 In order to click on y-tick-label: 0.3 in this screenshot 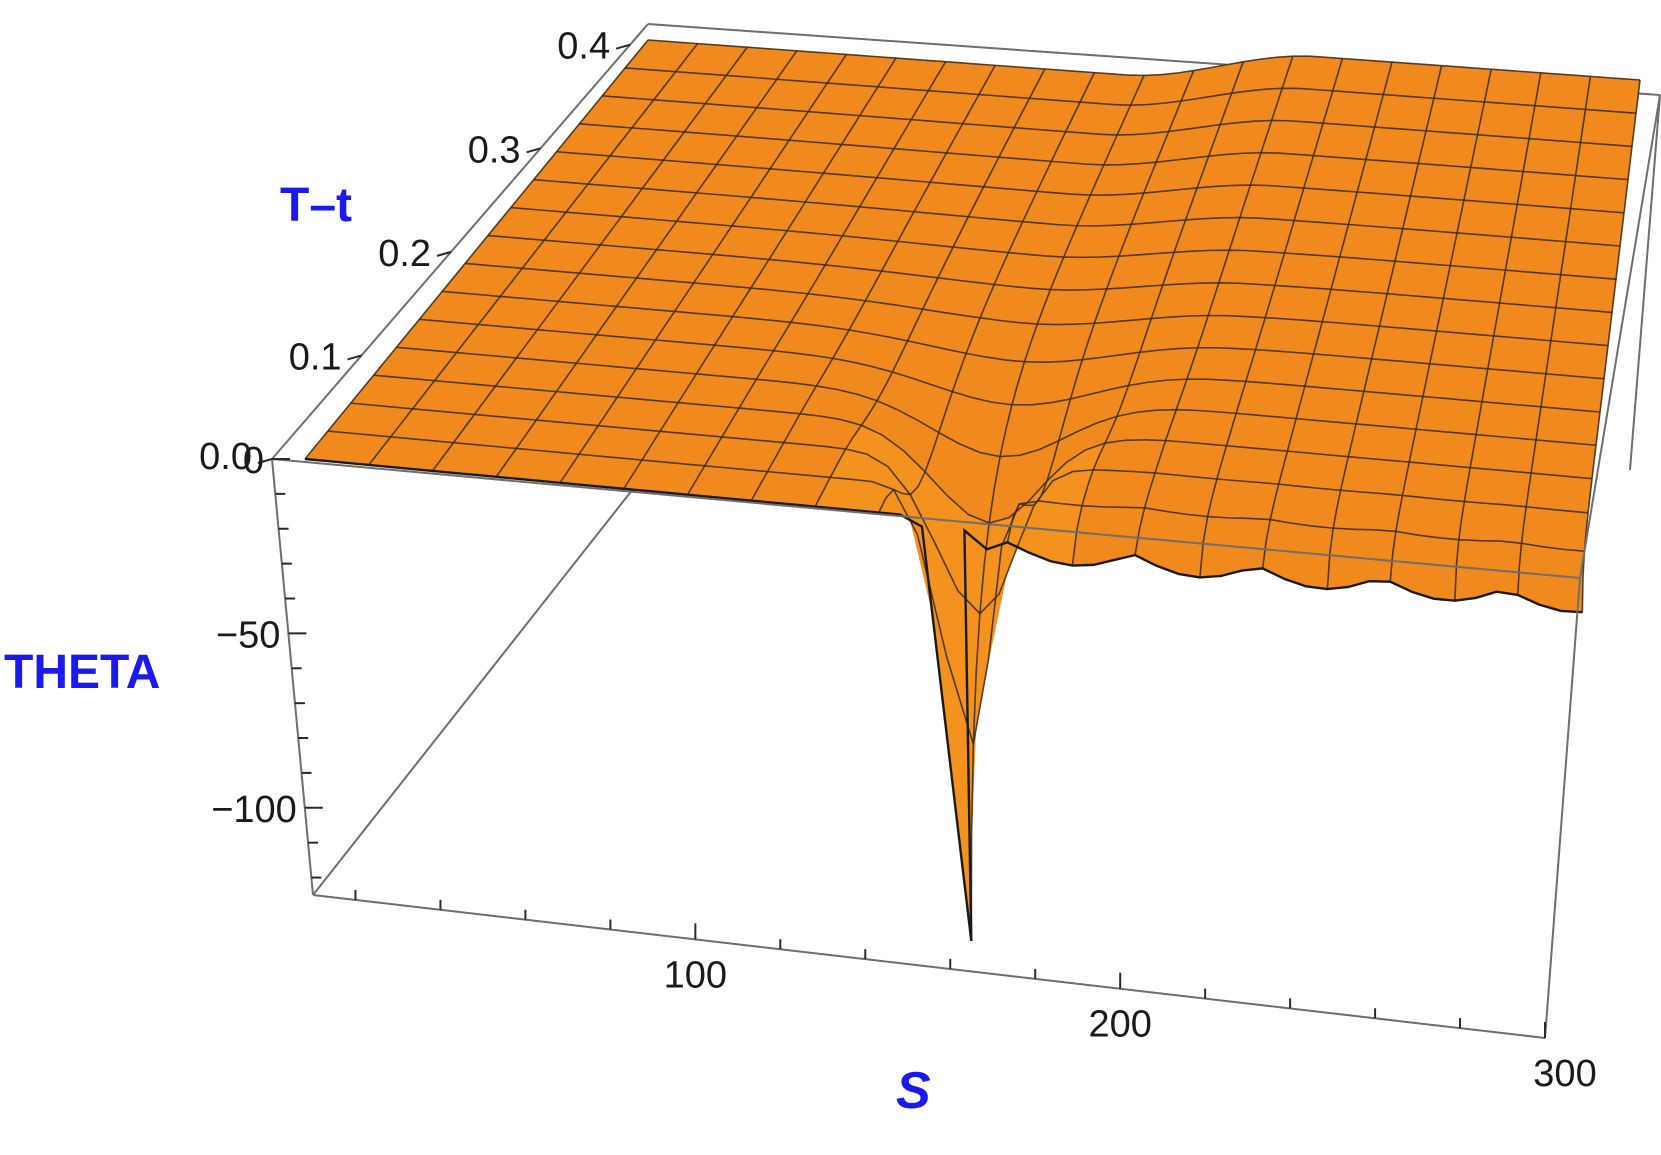, I will do `click(494, 150)`.